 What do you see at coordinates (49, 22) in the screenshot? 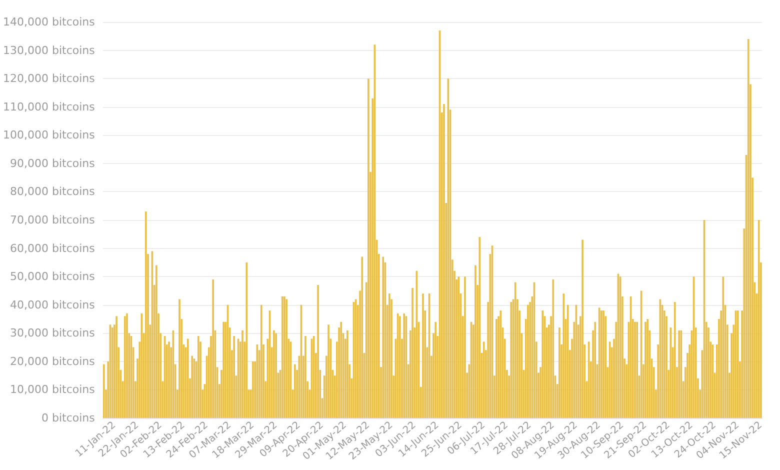
I see `y-tick-label: 140,000 bitcoins` at bounding box center [49, 22].